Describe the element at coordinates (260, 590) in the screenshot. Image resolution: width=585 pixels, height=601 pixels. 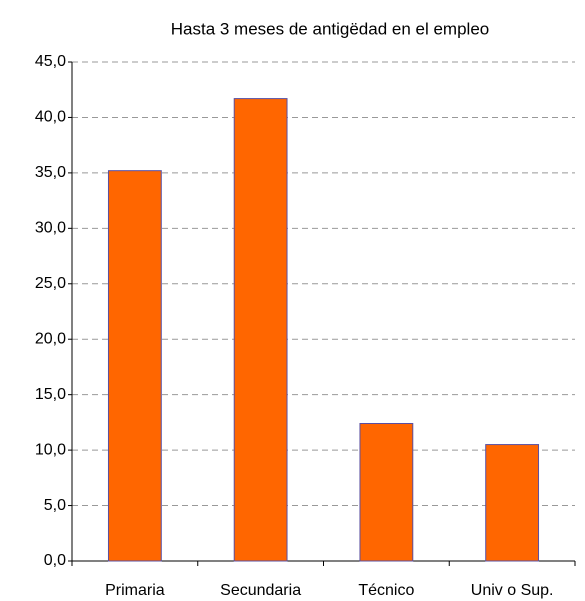
I see `x-tick-label: Secundaria` at that location.